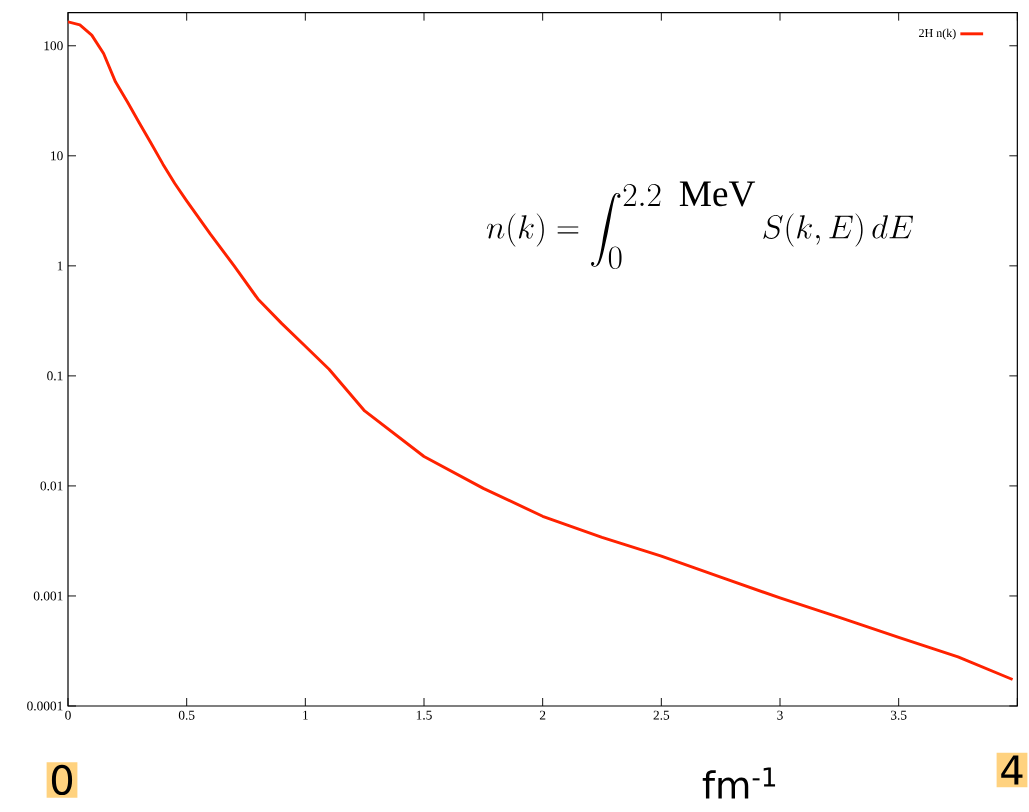 The height and width of the screenshot is (812, 1029). Describe the element at coordinates (661, 715) in the screenshot. I see `x-tick-label: 2.5` at that location.